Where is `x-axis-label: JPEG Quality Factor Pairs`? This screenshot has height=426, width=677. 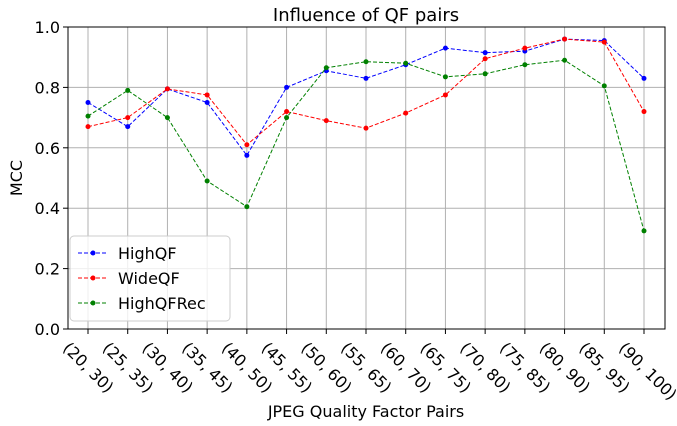 x-axis-label: JPEG Quality Factor Pairs is located at coordinates (365, 411).